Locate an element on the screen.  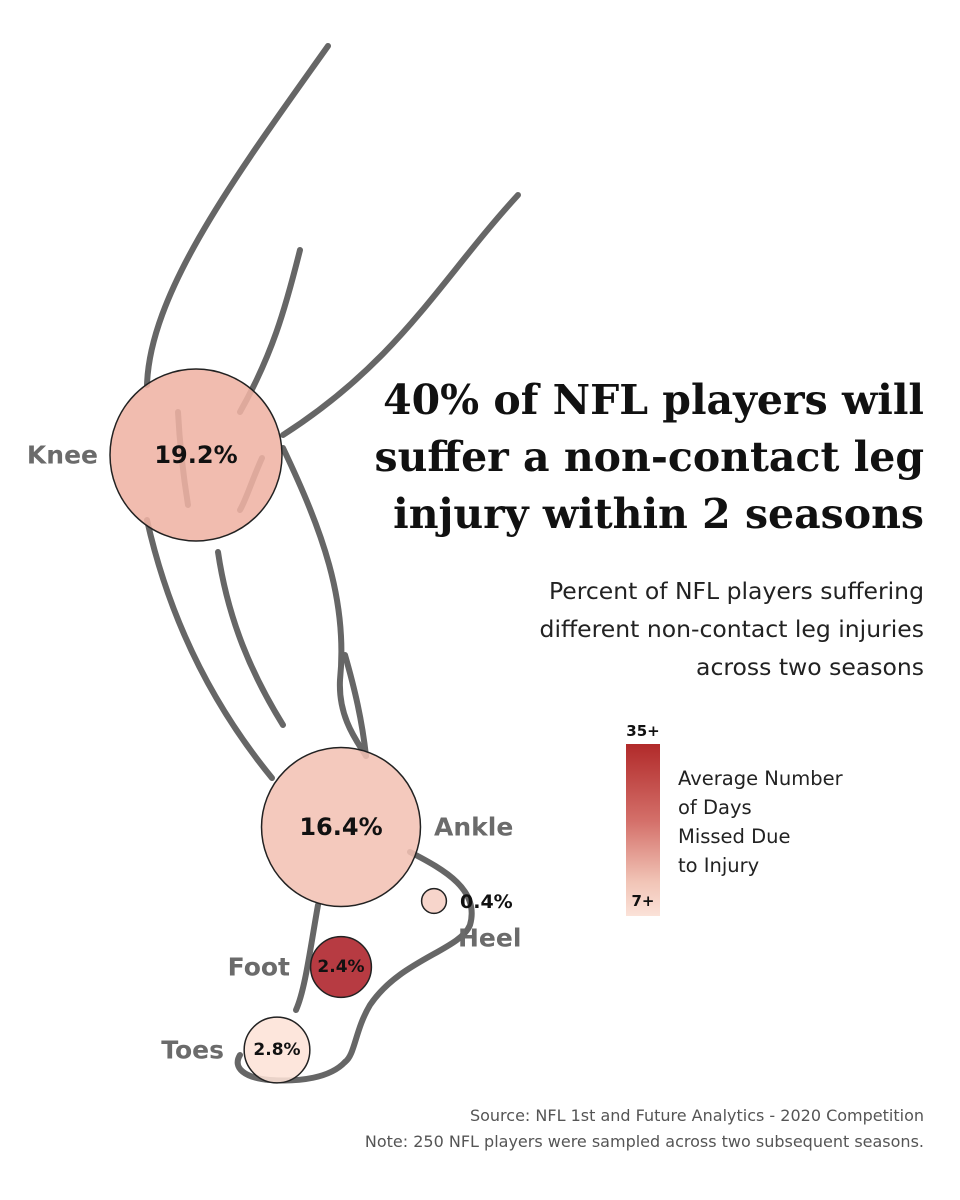
shin-line is located at coordinates (324, 602).